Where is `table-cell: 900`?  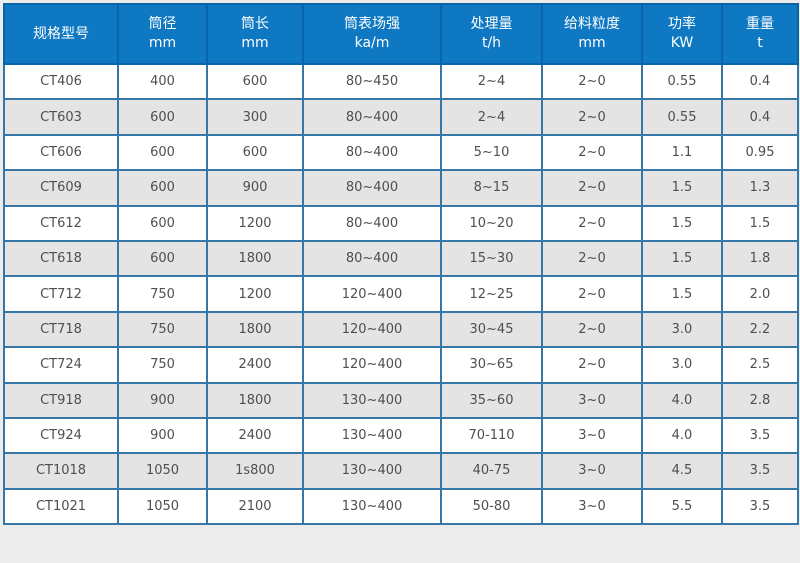 table-cell: 900 is located at coordinates (255, 188).